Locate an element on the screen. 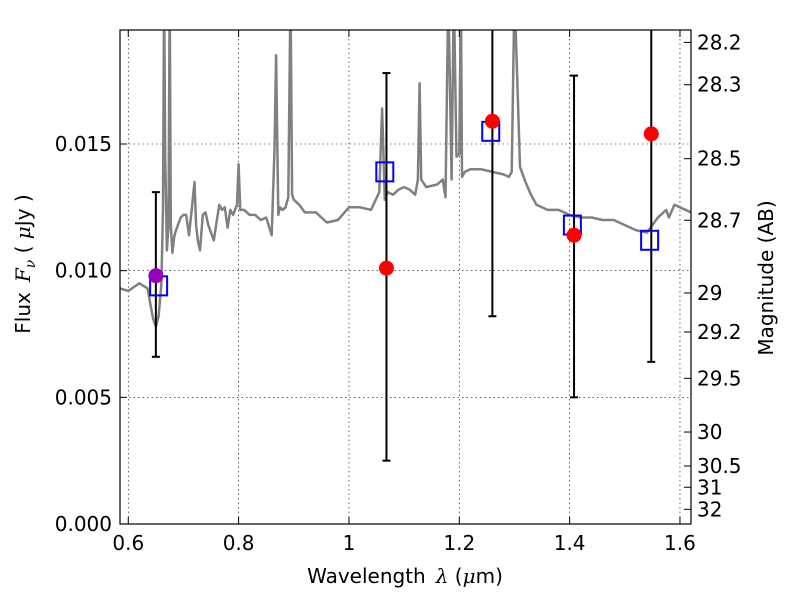  x-tick-label: 0.6 is located at coordinates (128, 543).